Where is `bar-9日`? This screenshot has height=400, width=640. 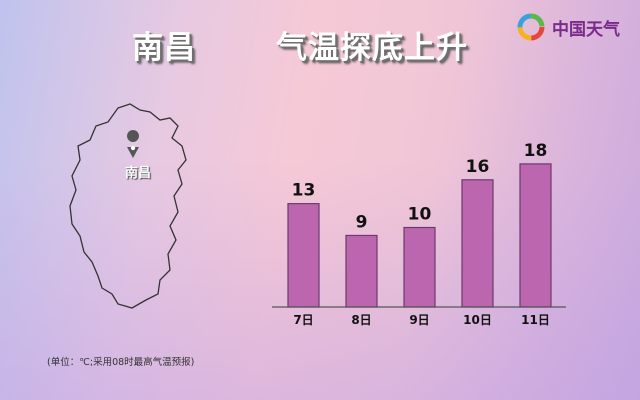
bar-9日 is located at coordinates (419, 267).